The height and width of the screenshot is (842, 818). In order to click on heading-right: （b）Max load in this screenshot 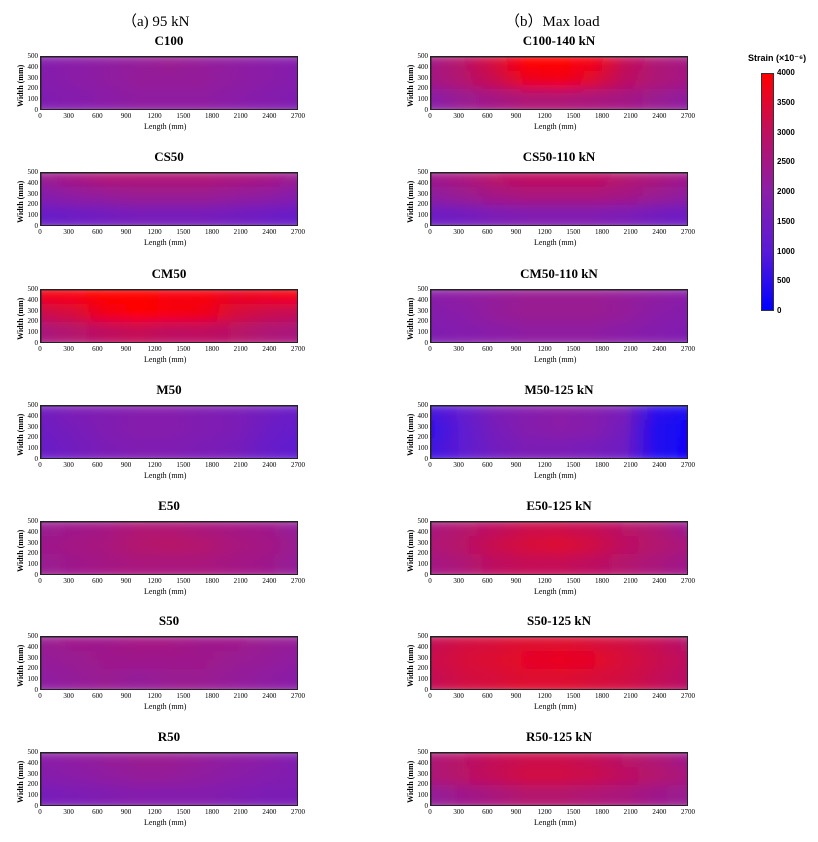, I will do `click(552, 22)`.